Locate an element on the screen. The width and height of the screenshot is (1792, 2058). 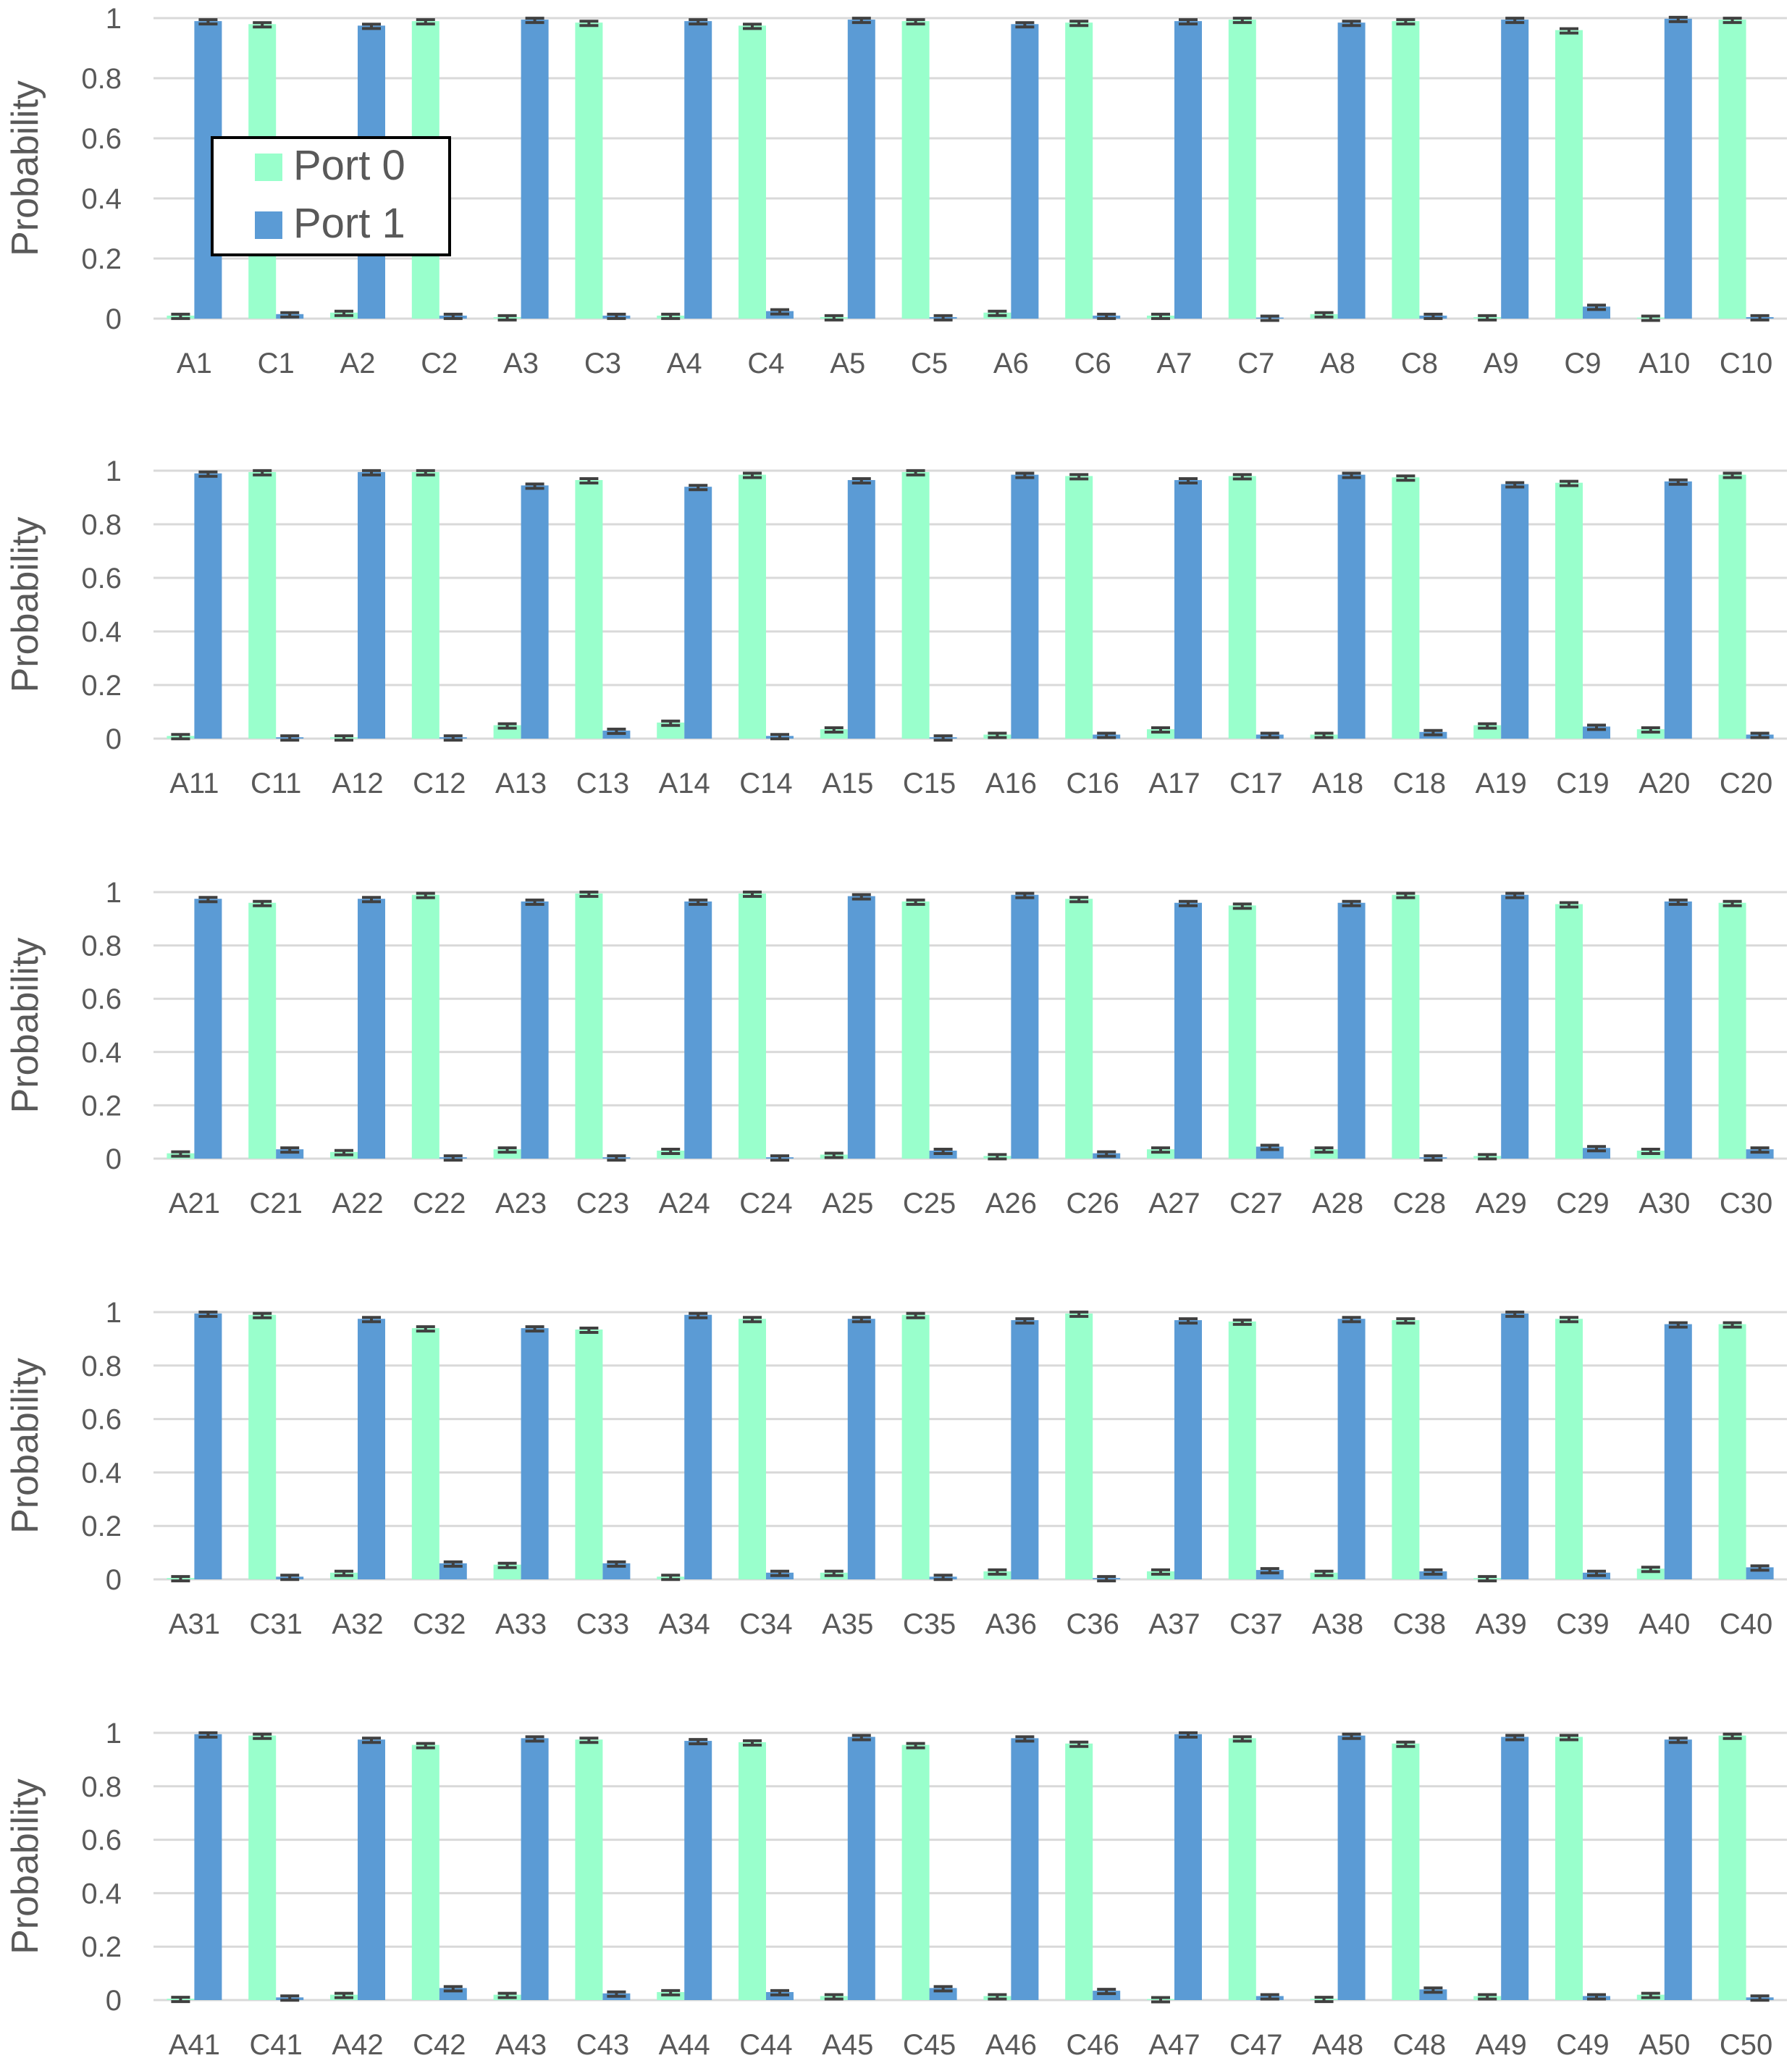
x-tick-label: C30 is located at coordinates (1746, 1203).